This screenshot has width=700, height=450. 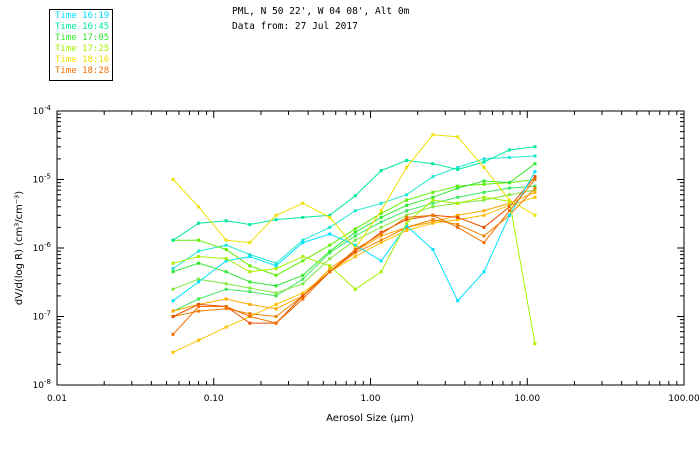 I want to click on y-tick-exponent: -5, so click(x=47, y=177).